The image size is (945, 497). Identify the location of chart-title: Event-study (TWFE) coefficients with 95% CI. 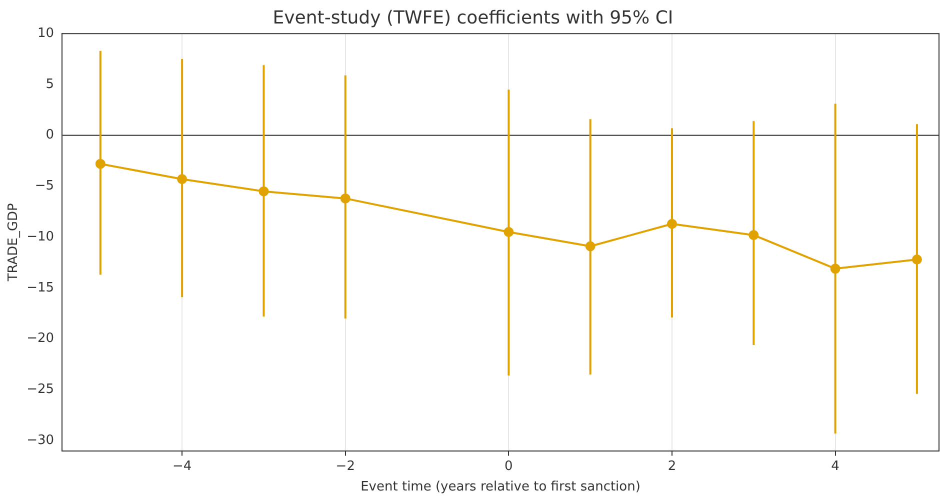
(473, 17).